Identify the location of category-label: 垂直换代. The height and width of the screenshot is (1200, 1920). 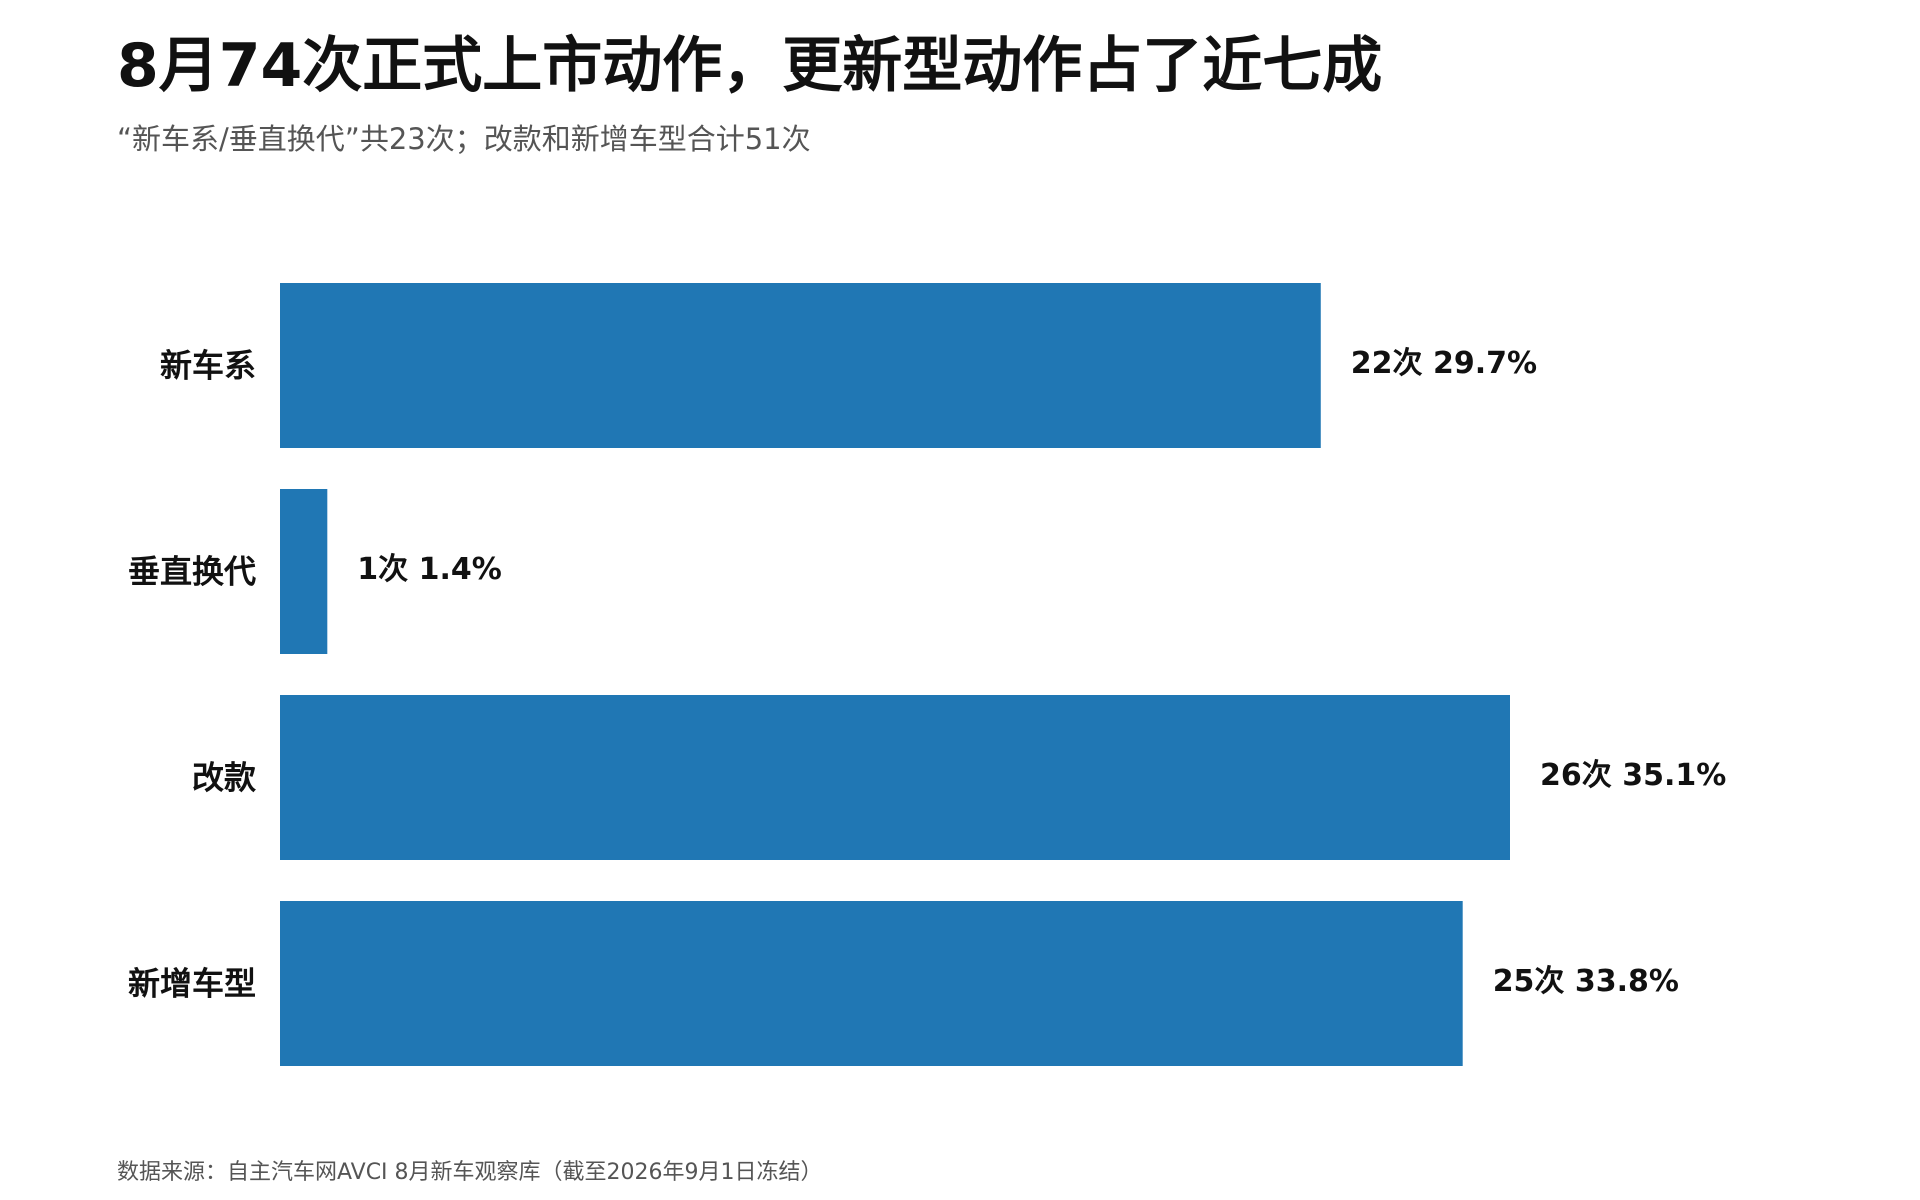
(192, 572).